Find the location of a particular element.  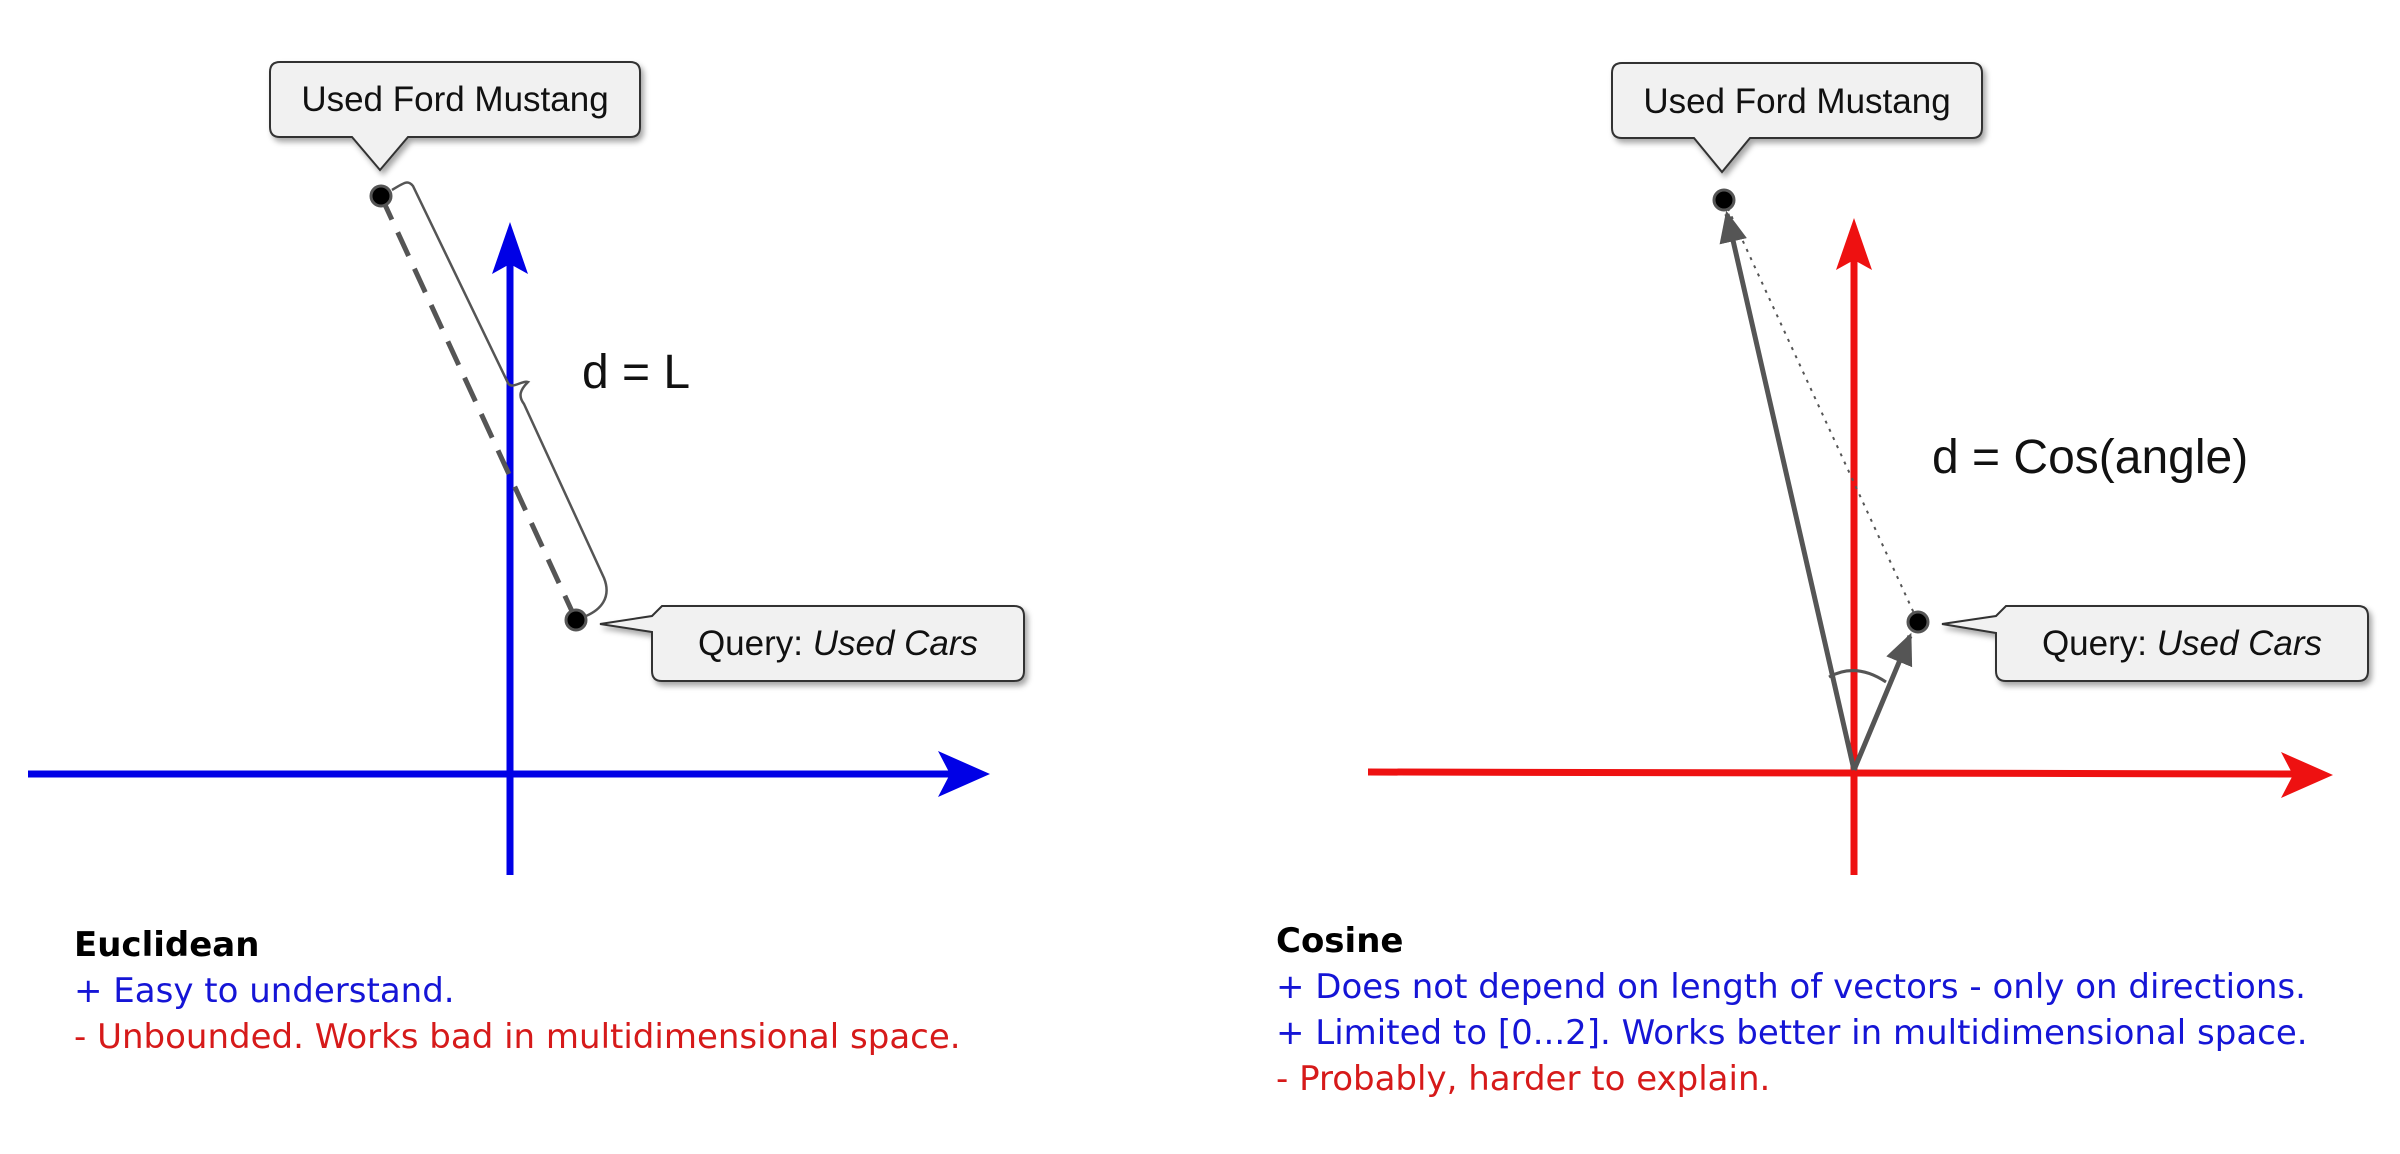

cosine-query-point is located at coordinates (1918, 622).